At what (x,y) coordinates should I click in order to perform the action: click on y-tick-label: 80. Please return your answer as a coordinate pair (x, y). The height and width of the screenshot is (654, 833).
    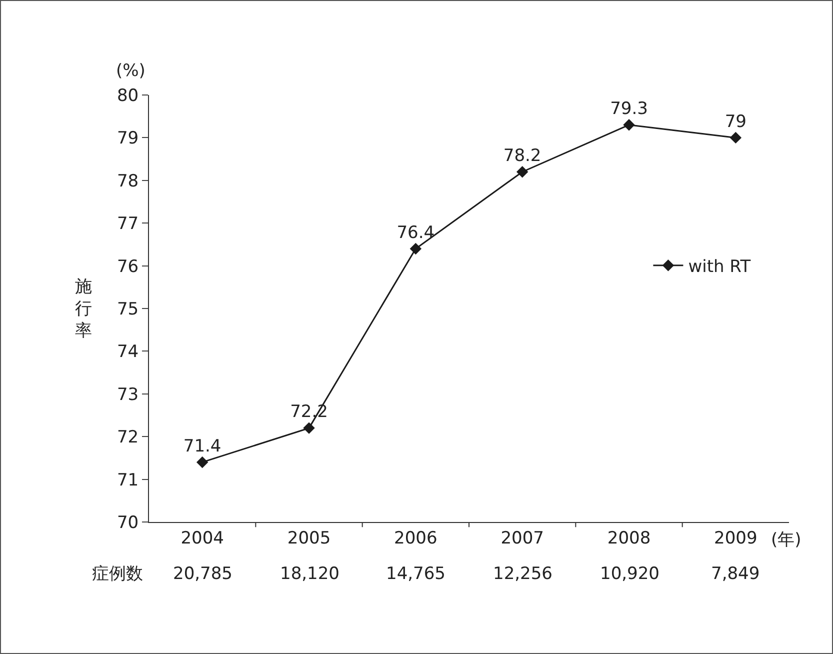
    Looking at the image, I should click on (127, 96).